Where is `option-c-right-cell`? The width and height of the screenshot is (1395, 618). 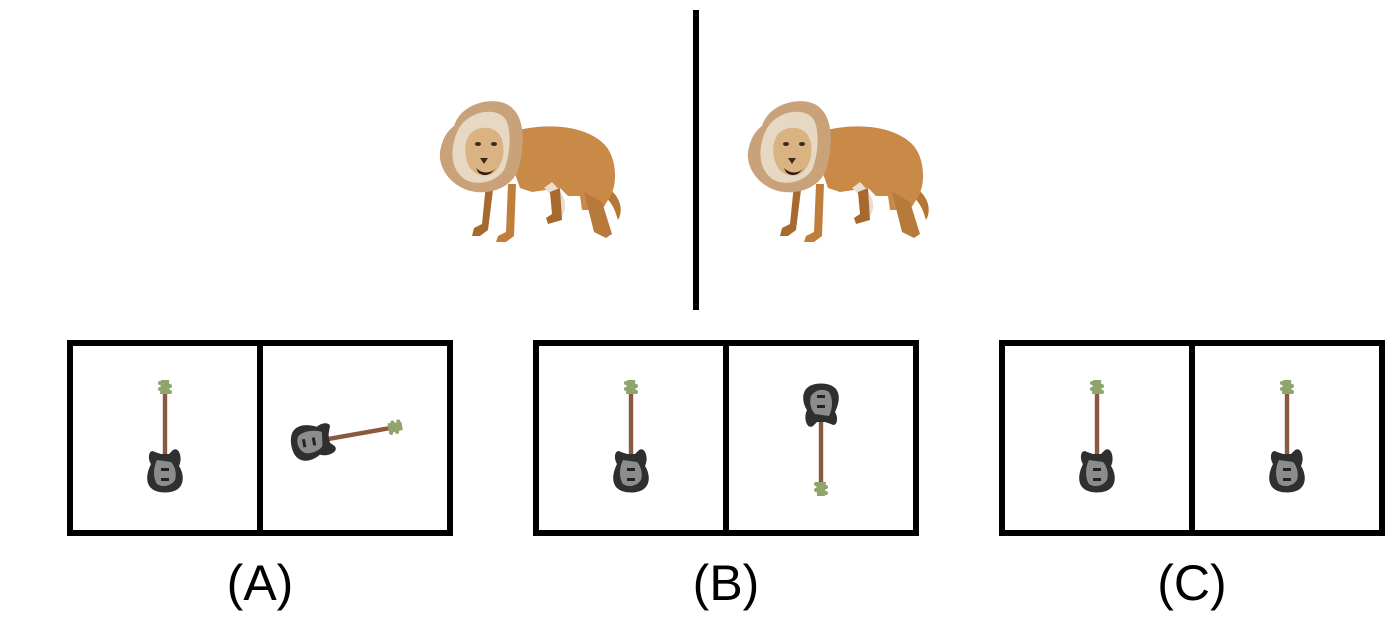
option-c-right-cell is located at coordinates (1287, 438).